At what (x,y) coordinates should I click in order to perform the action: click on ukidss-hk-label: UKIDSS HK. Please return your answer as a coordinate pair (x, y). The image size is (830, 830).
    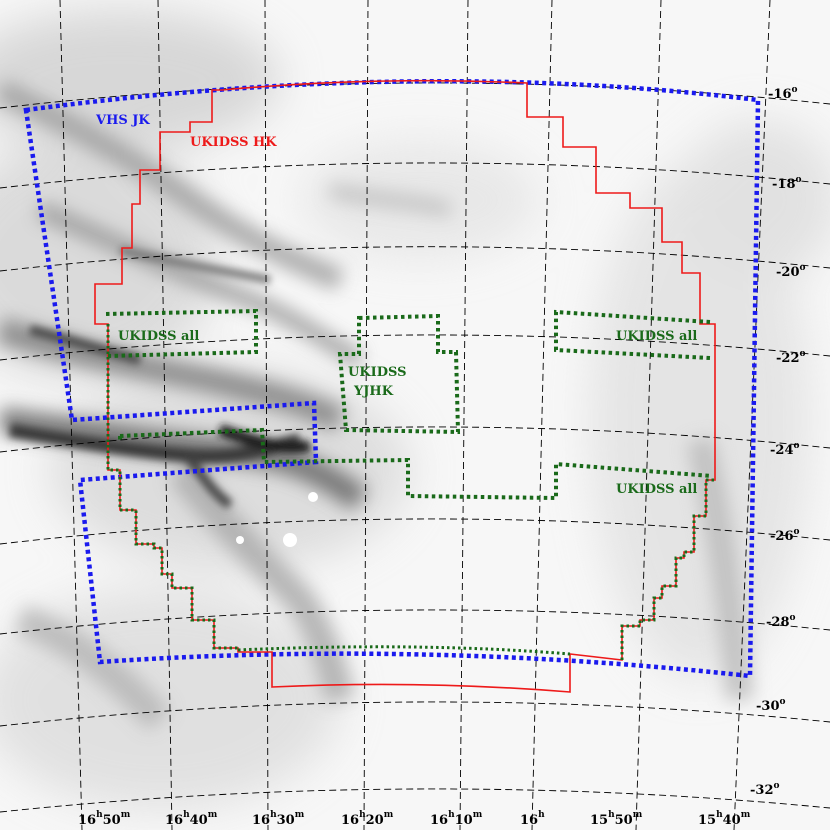
    Looking at the image, I should click on (233, 142).